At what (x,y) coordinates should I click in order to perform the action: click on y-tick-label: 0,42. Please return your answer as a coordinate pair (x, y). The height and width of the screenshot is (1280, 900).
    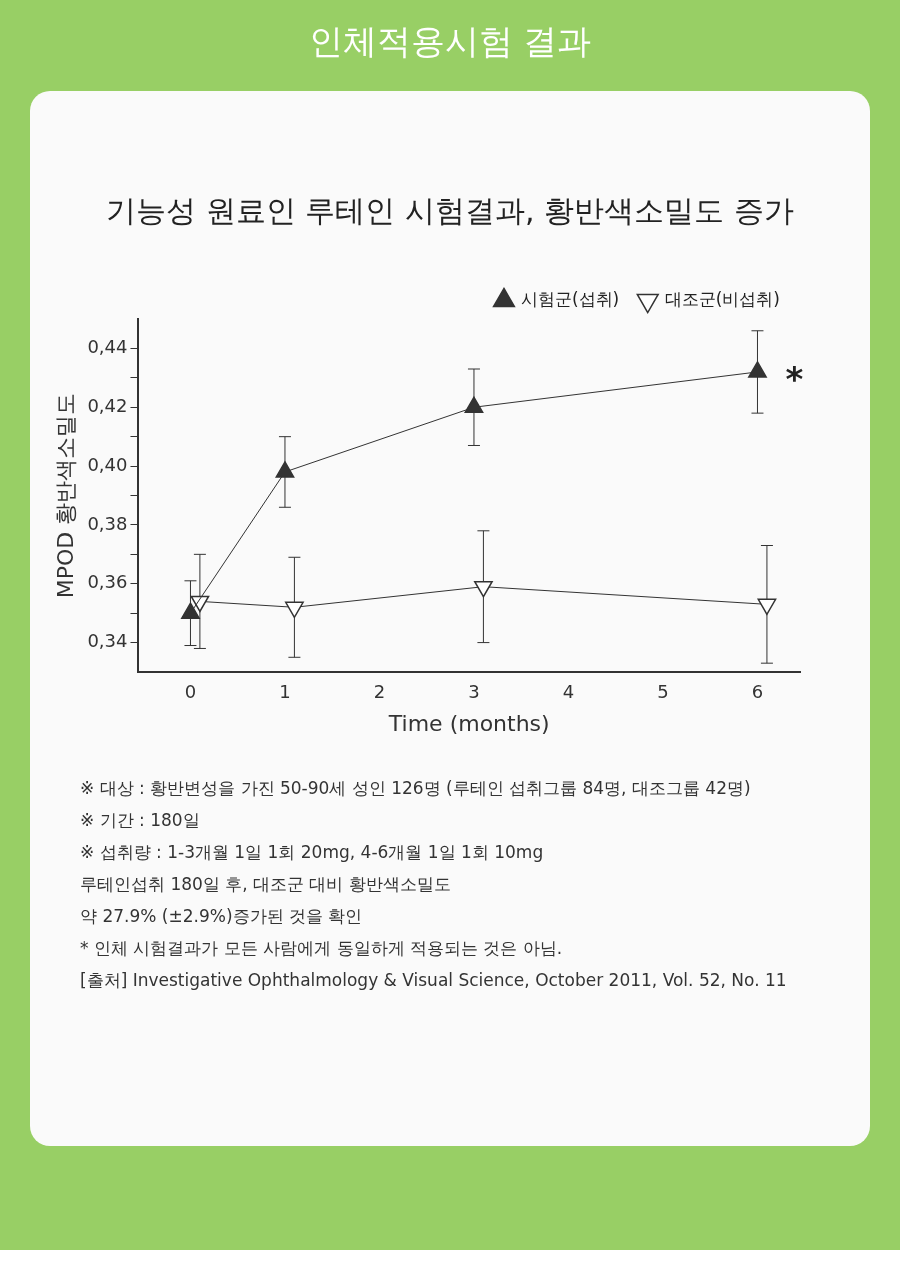
    Looking at the image, I should click on (107, 405).